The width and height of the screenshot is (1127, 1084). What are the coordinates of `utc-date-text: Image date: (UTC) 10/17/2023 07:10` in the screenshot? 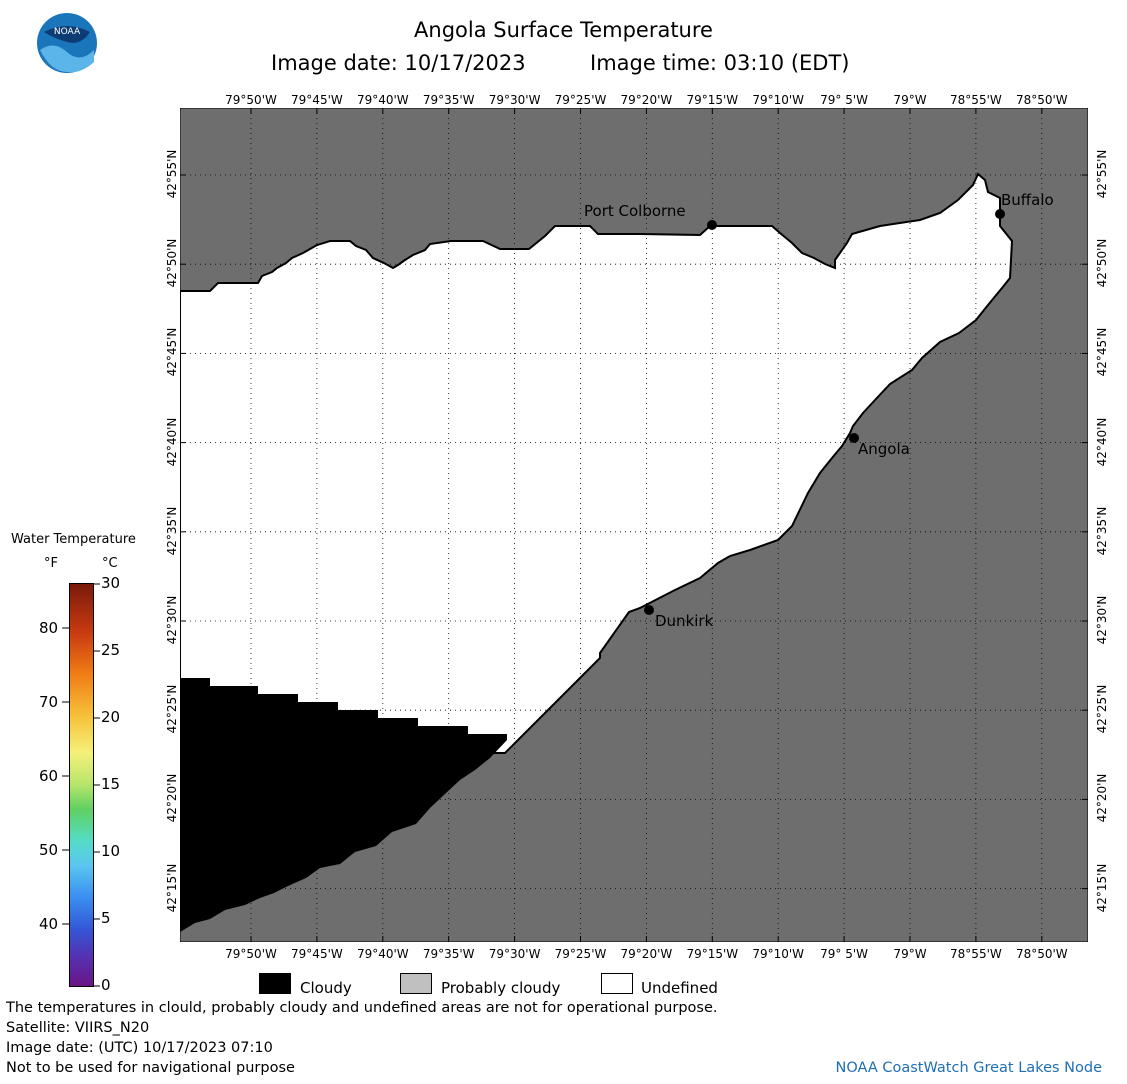 It's located at (139, 1048).